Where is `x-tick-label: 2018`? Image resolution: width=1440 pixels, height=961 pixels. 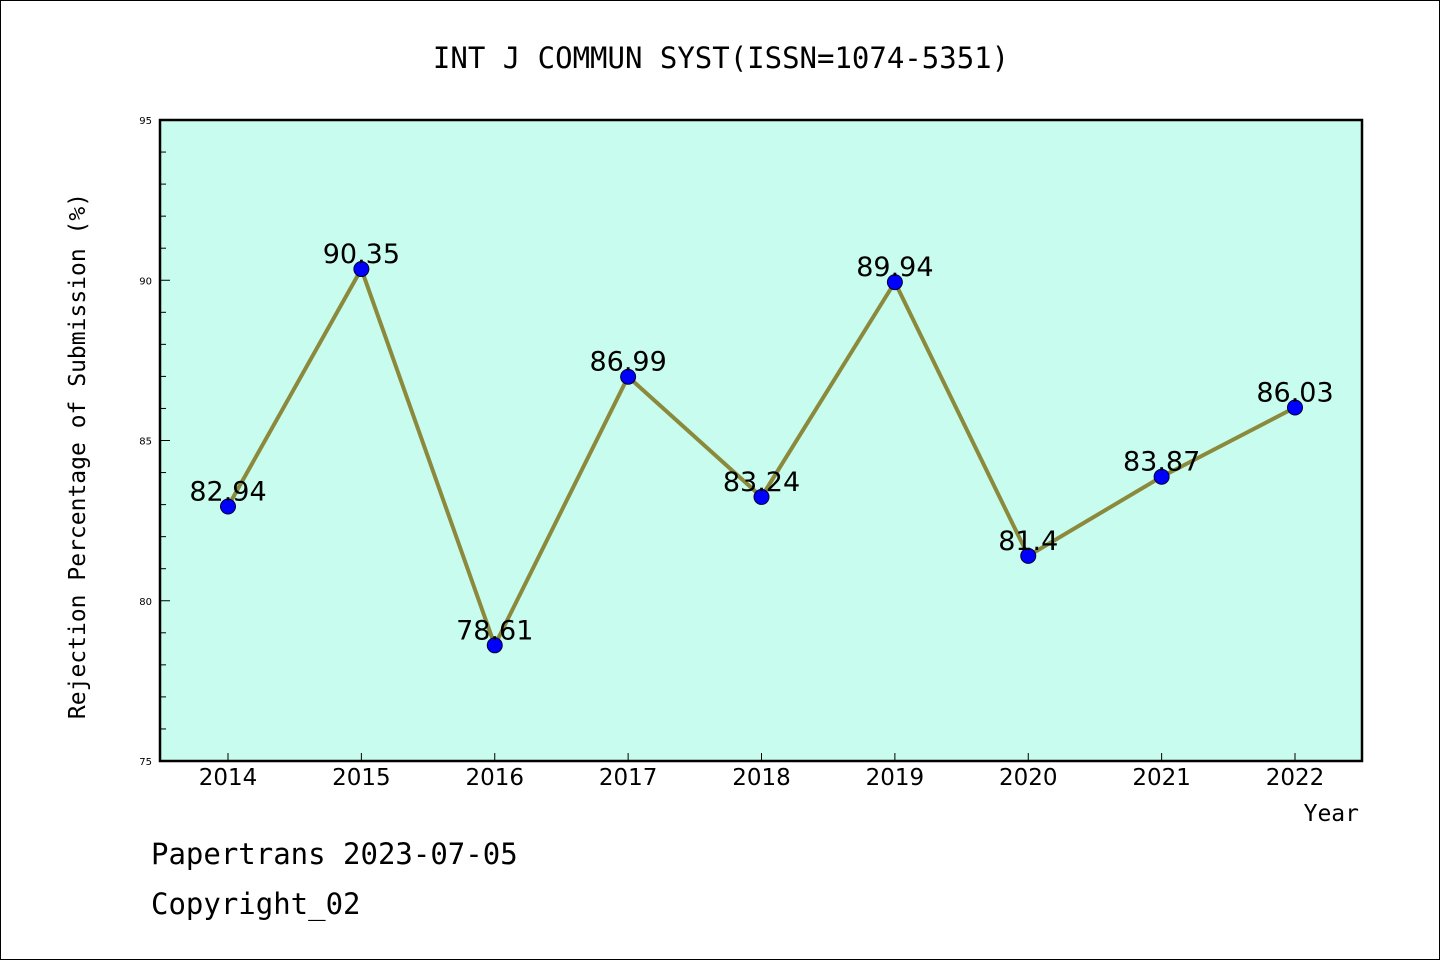
x-tick-label: 2018 is located at coordinates (761, 778).